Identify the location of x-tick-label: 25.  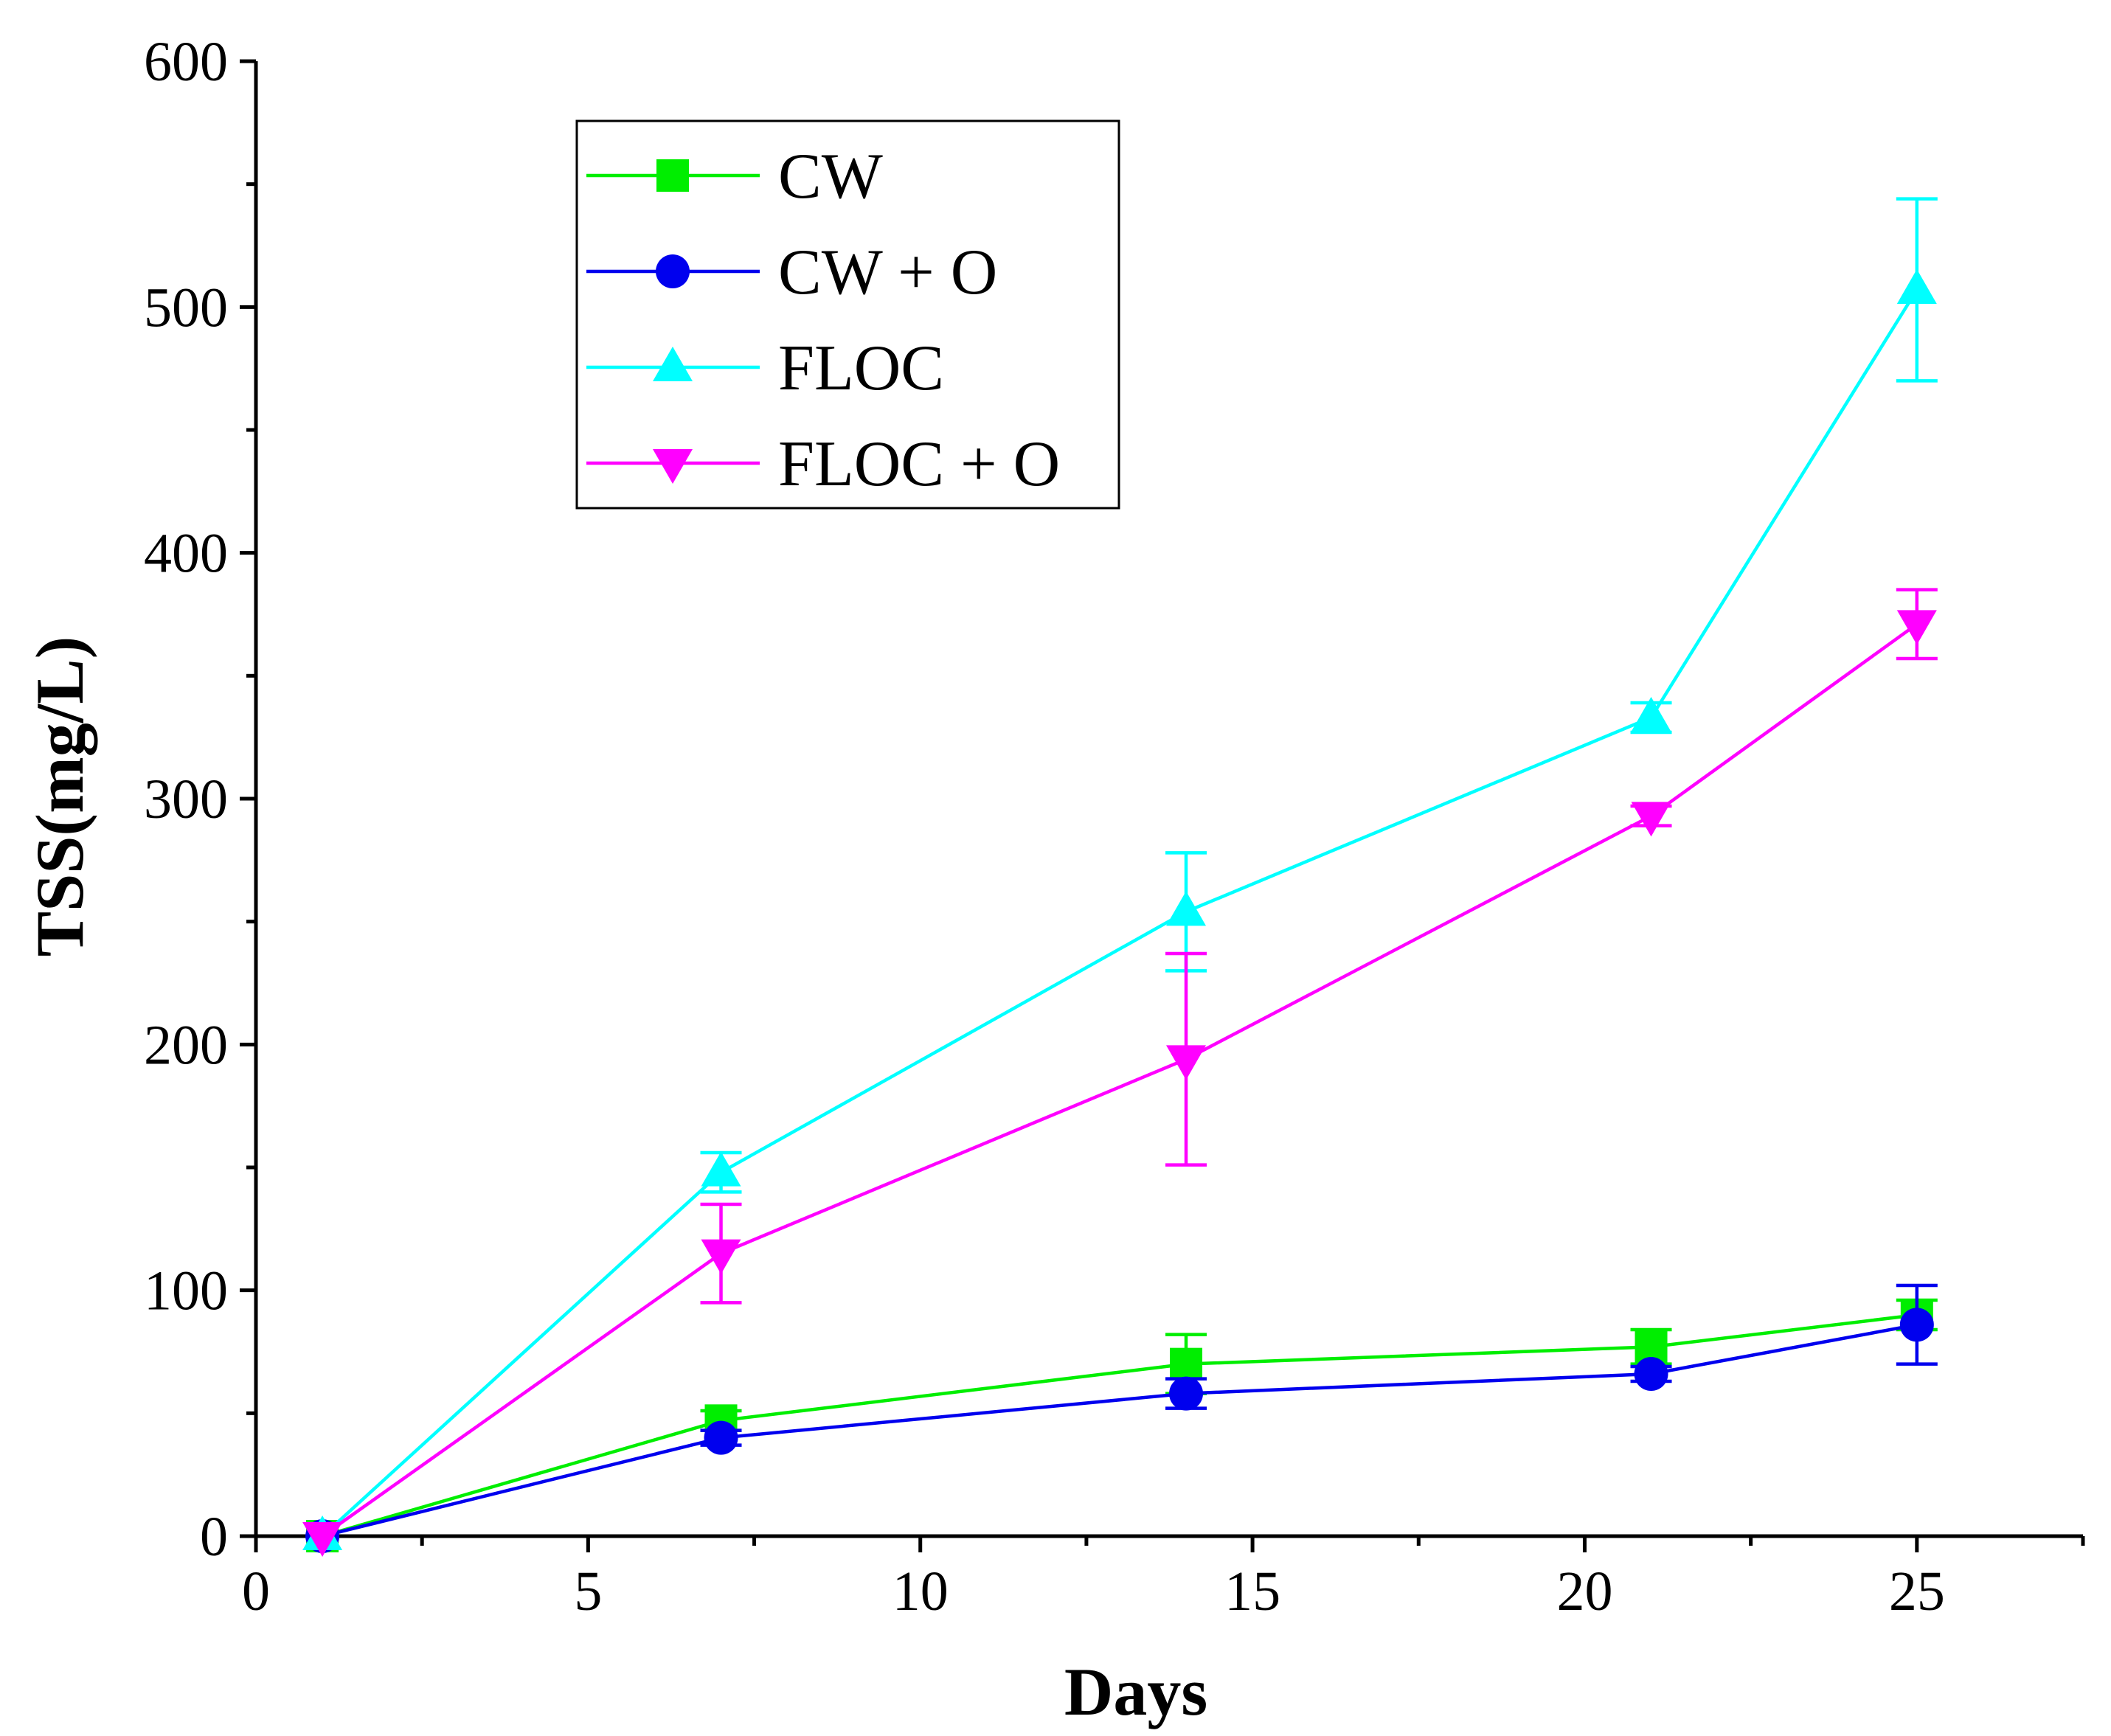
(1917, 1591).